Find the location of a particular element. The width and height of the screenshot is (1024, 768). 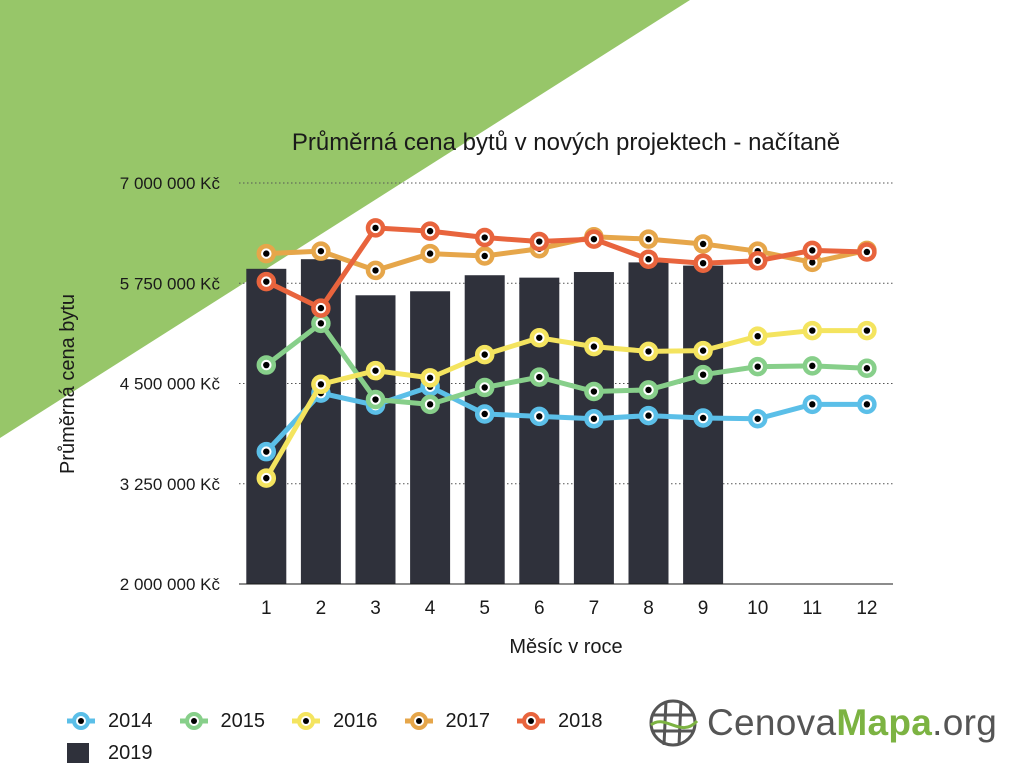

logo-text-mapa: Mapa is located at coordinates (884, 722).